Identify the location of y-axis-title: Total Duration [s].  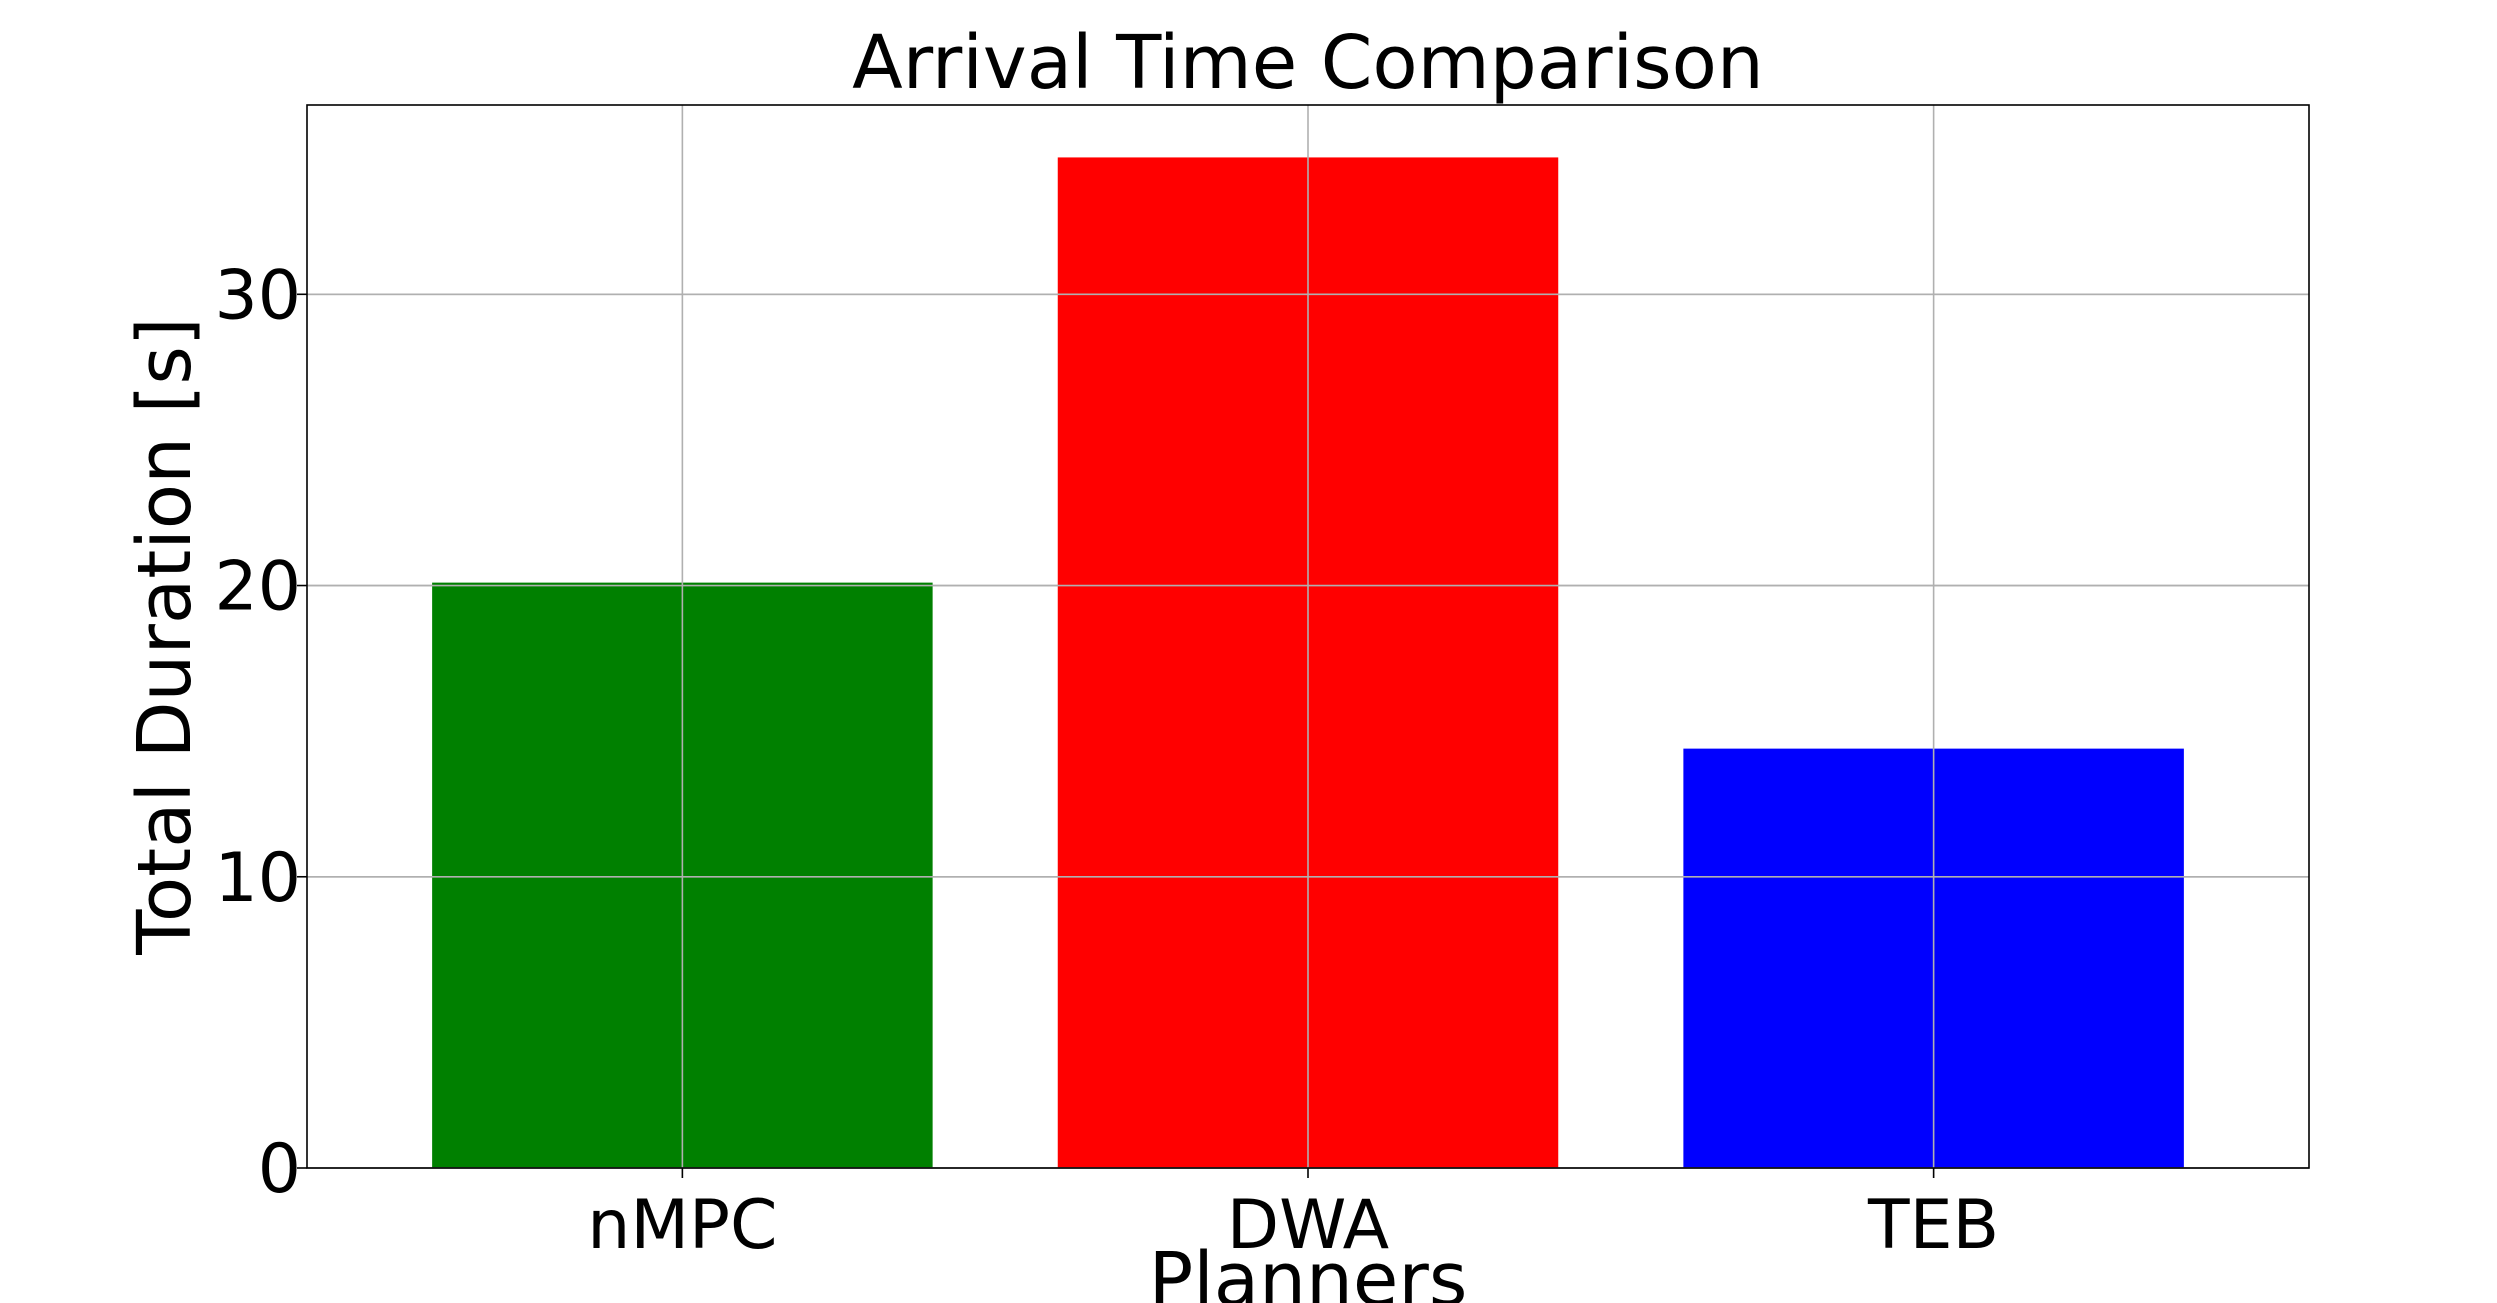
(165, 636).